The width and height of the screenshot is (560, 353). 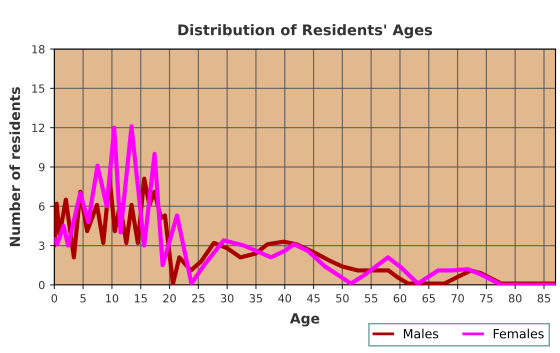 I want to click on x-tick-label: 85, so click(x=544, y=298).